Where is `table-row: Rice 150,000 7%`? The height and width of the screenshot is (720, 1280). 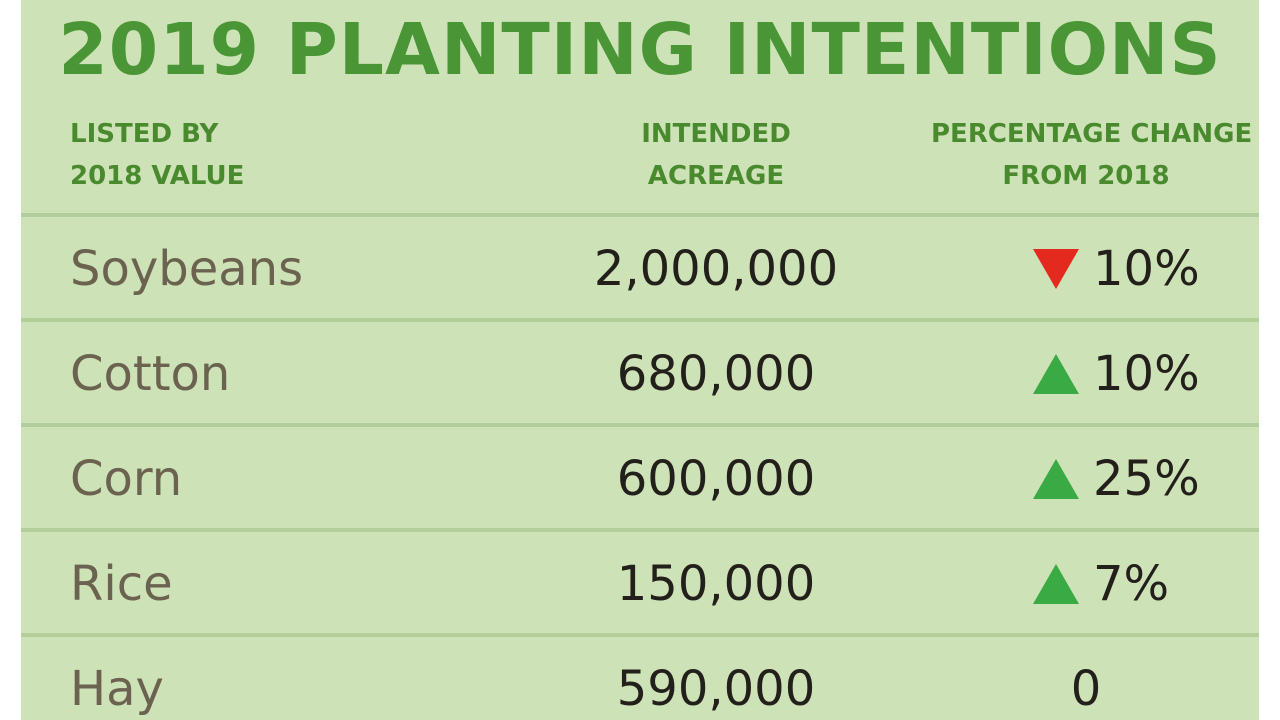
table-row: Rice 150,000 7% is located at coordinates (640, 584).